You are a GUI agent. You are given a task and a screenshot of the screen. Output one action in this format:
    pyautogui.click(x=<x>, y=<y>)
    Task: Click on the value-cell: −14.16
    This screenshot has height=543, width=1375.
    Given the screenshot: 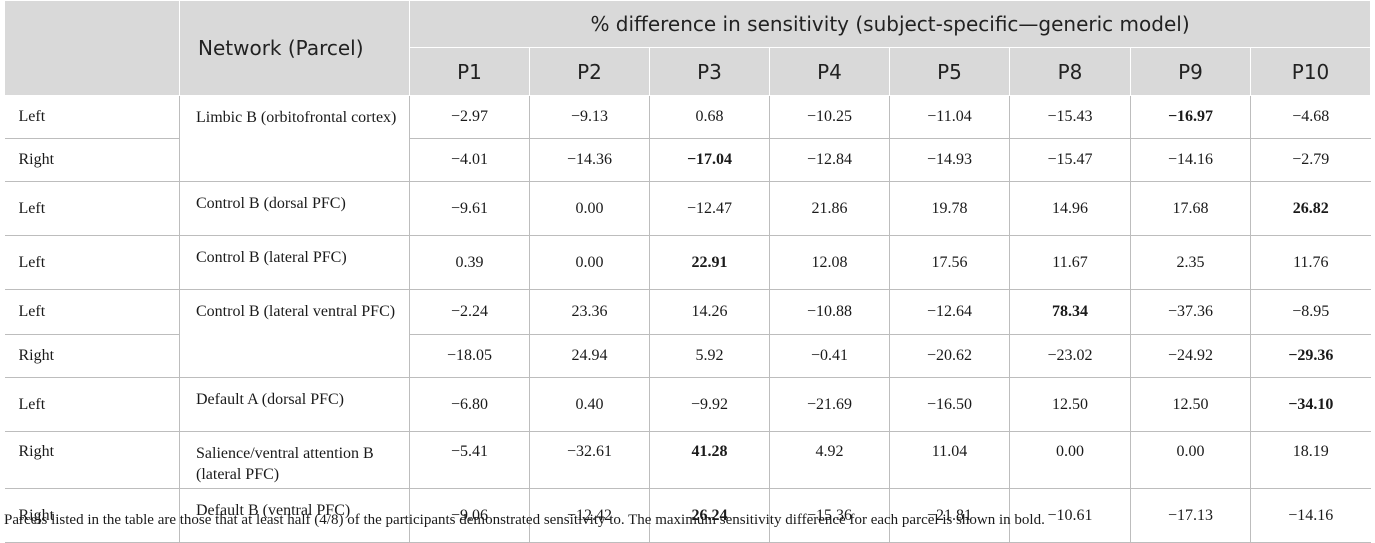 What is the action you would take?
    pyautogui.click(x=1190, y=160)
    